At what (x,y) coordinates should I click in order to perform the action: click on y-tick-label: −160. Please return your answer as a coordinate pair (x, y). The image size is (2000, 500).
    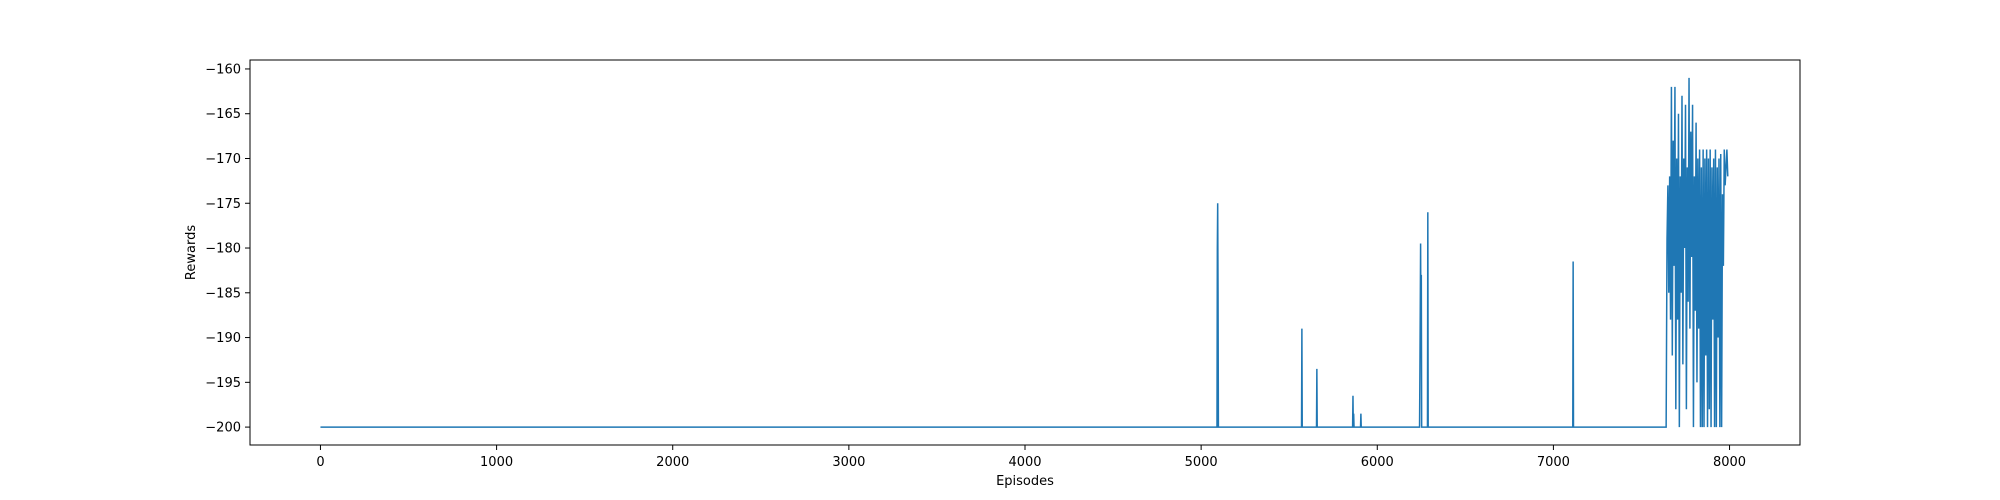
    Looking at the image, I should click on (223, 69).